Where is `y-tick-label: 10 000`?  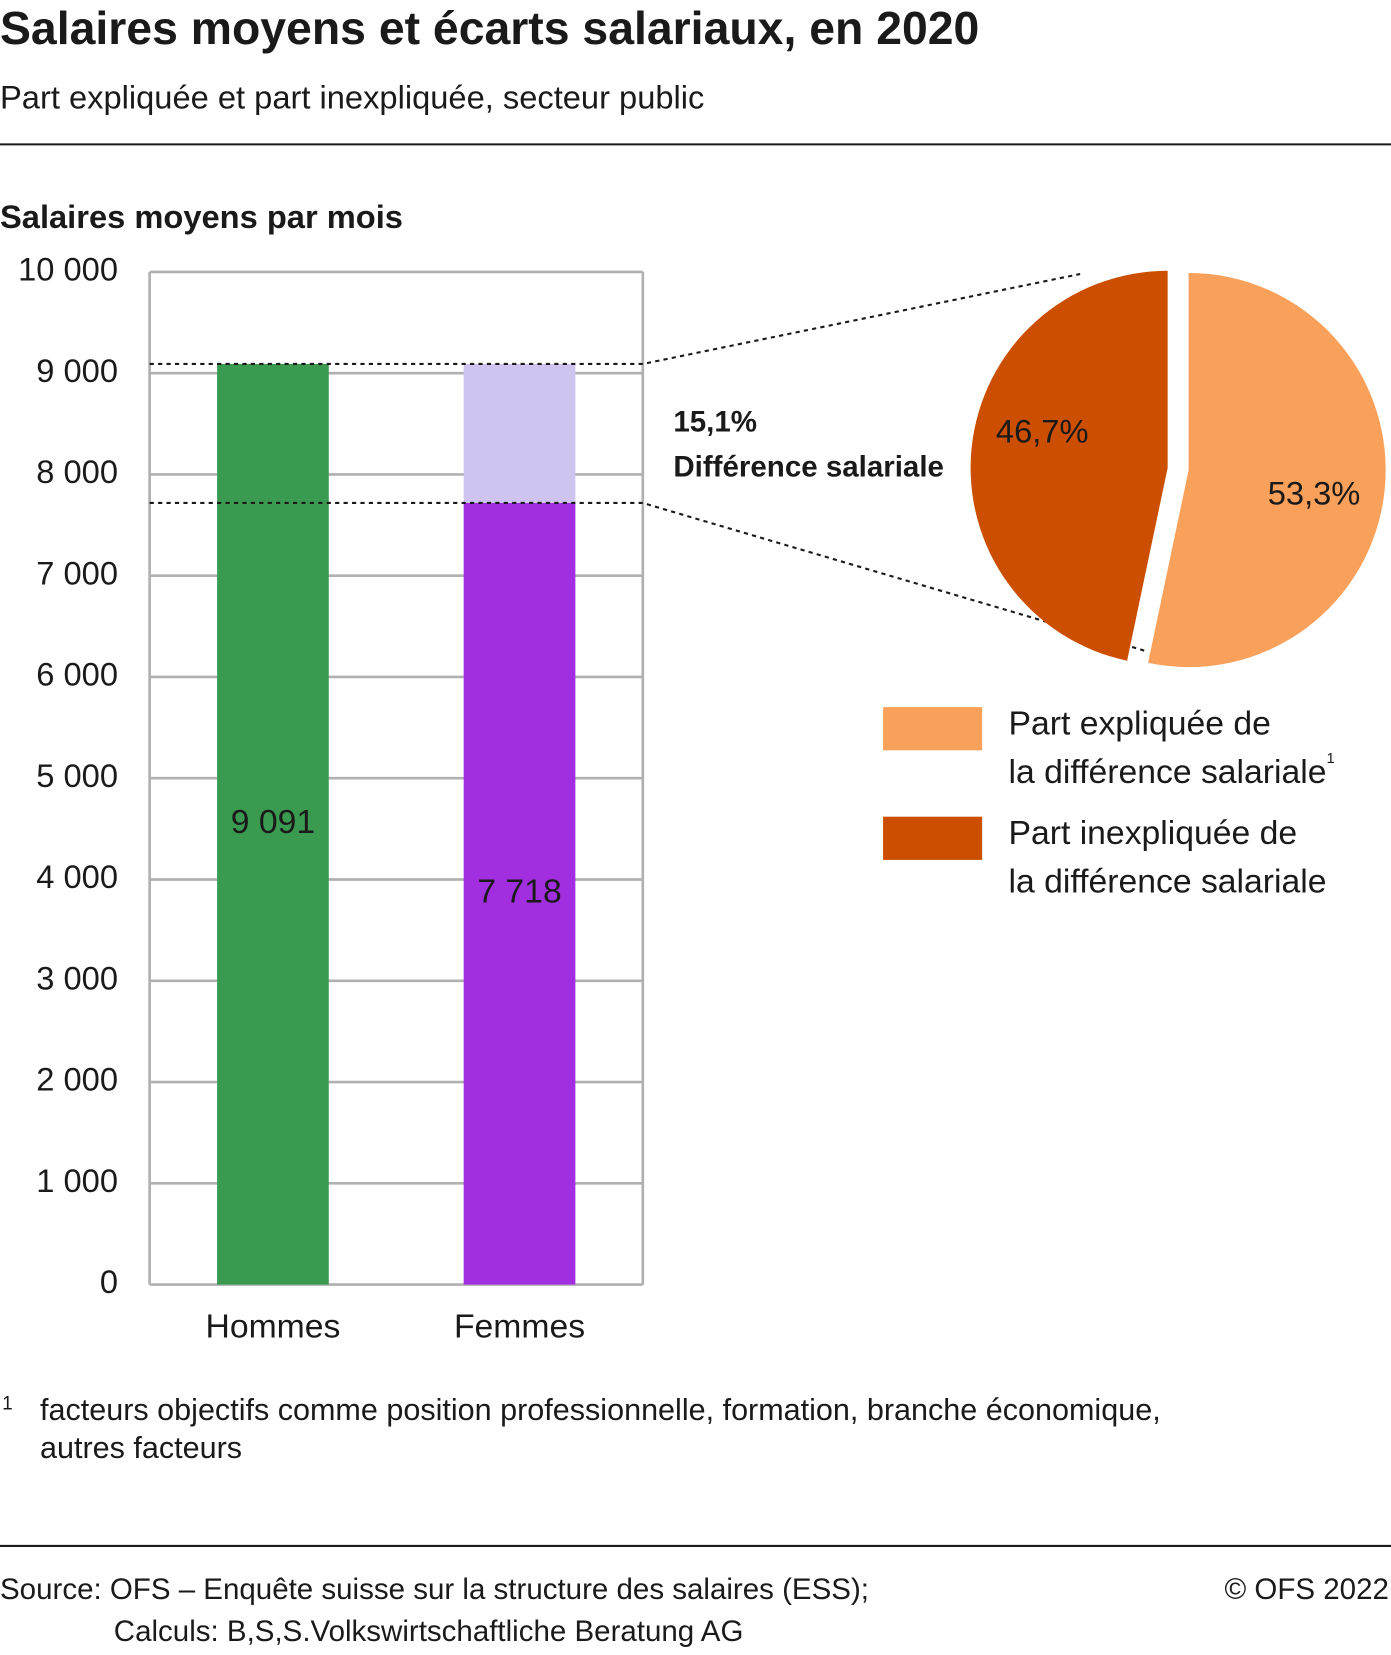 y-tick-label: 10 000 is located at coordinates (68, 269).